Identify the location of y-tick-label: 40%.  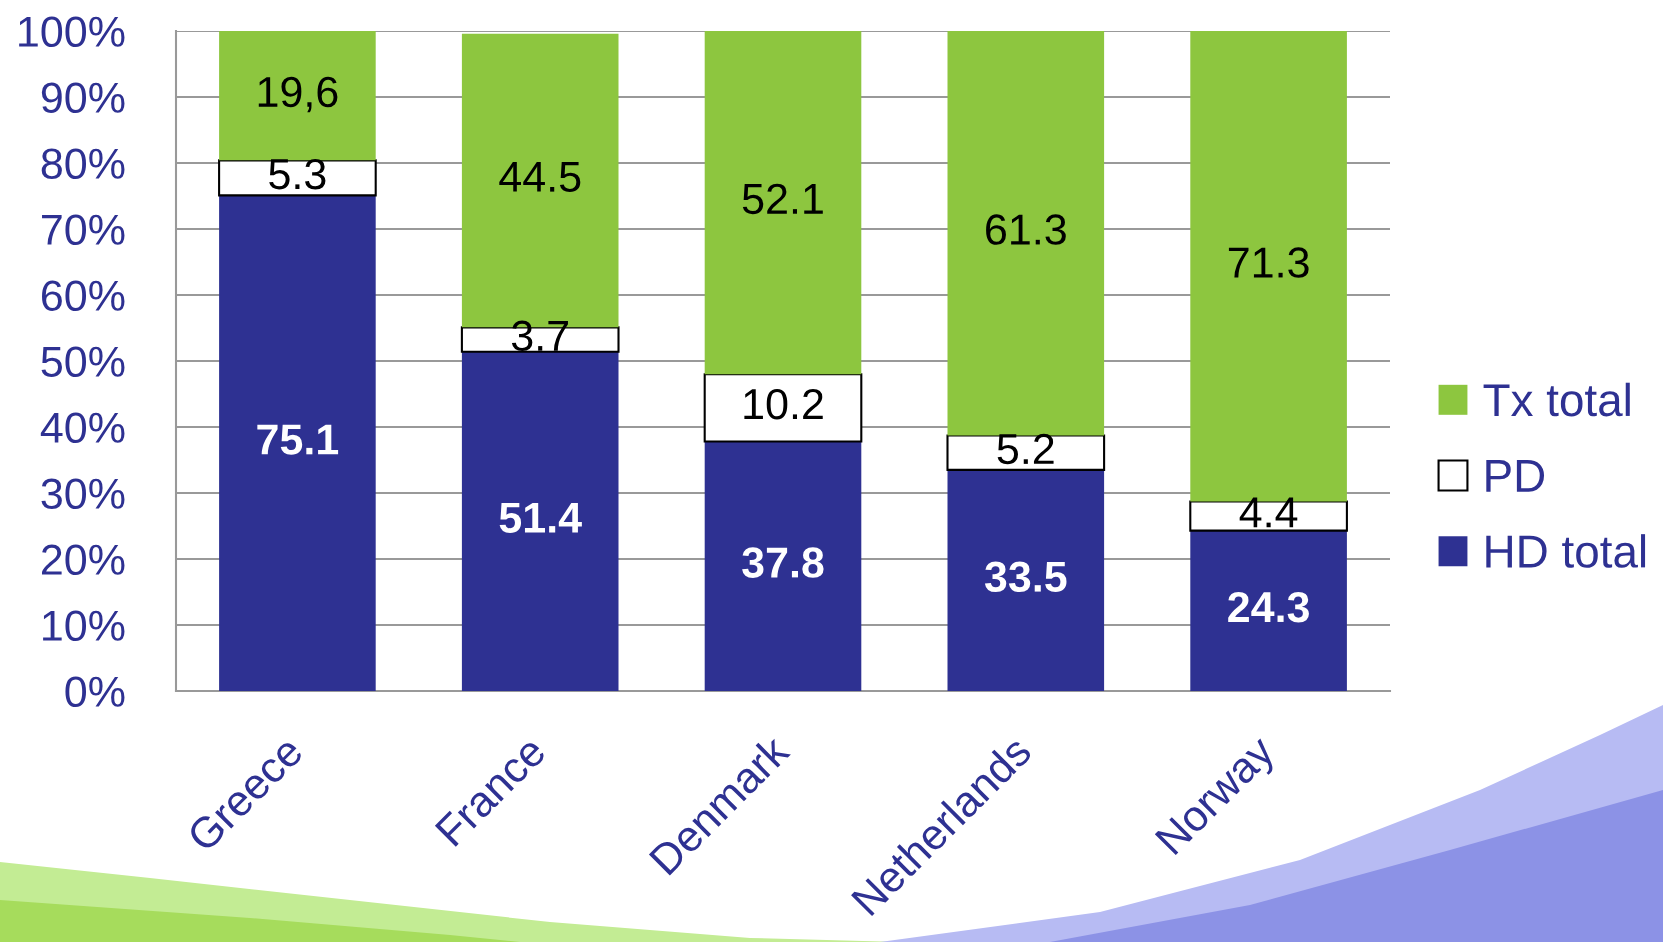
(82, 428).